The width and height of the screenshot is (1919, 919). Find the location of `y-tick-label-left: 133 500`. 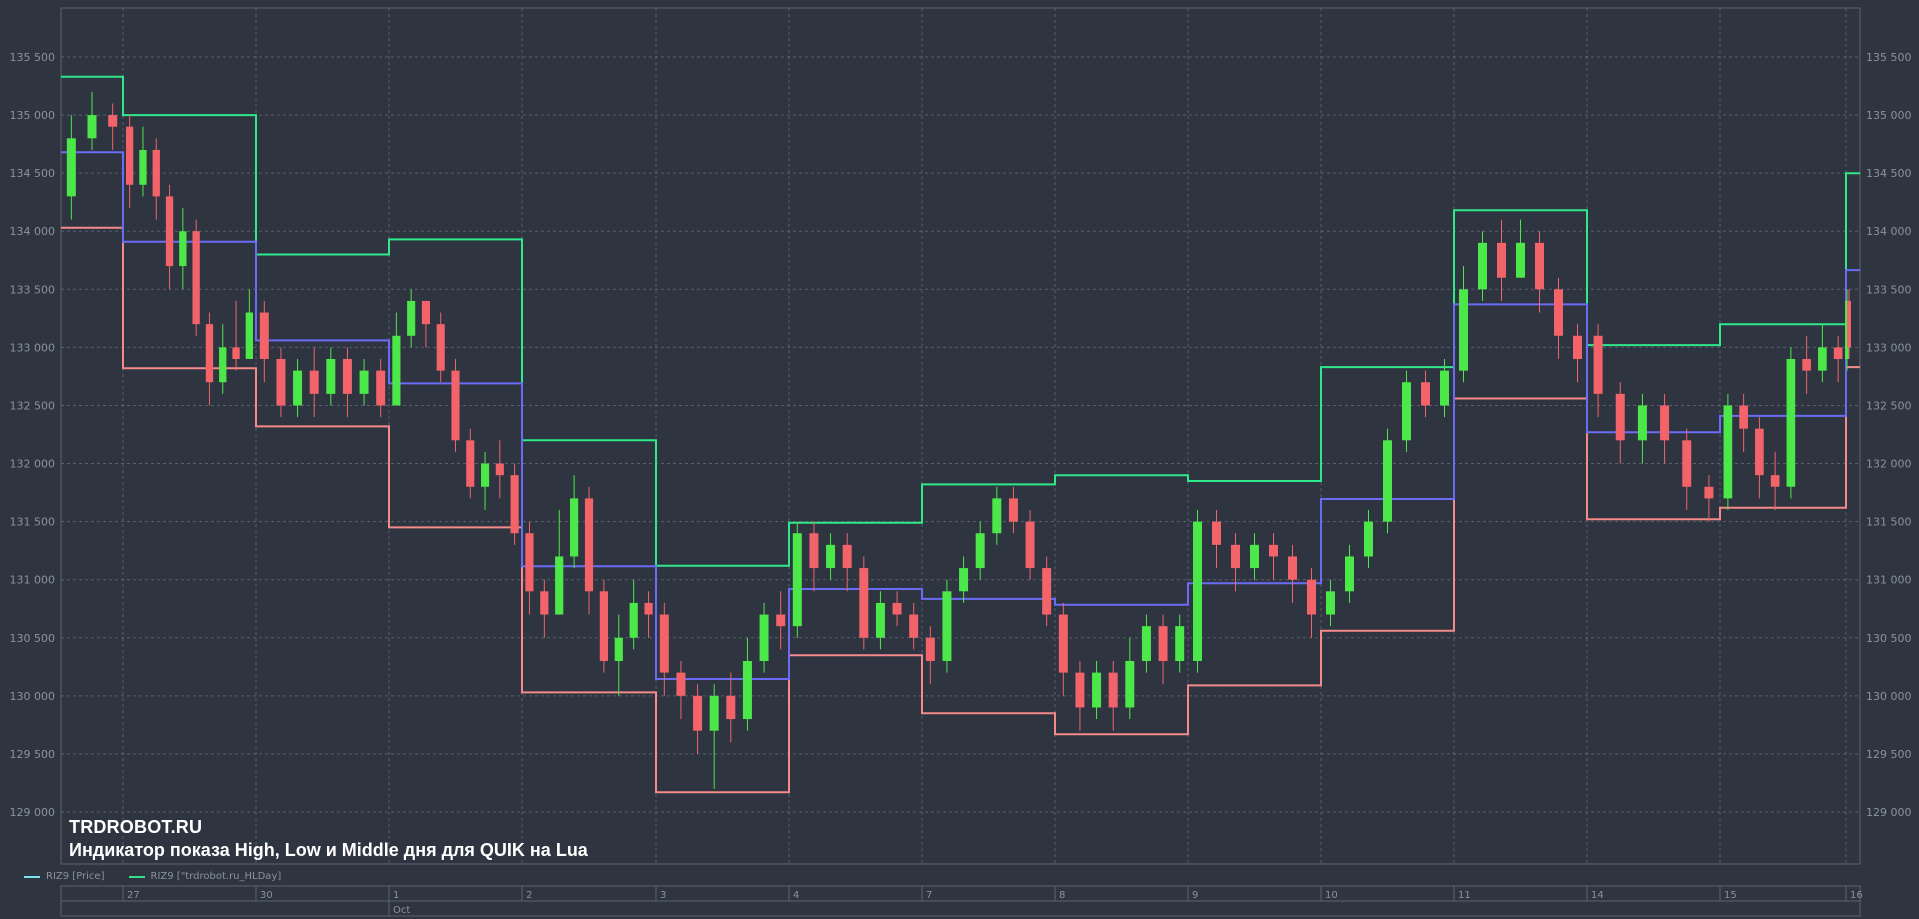

y-tick-label-left: 133 500 is located at coordinates (33, 289).